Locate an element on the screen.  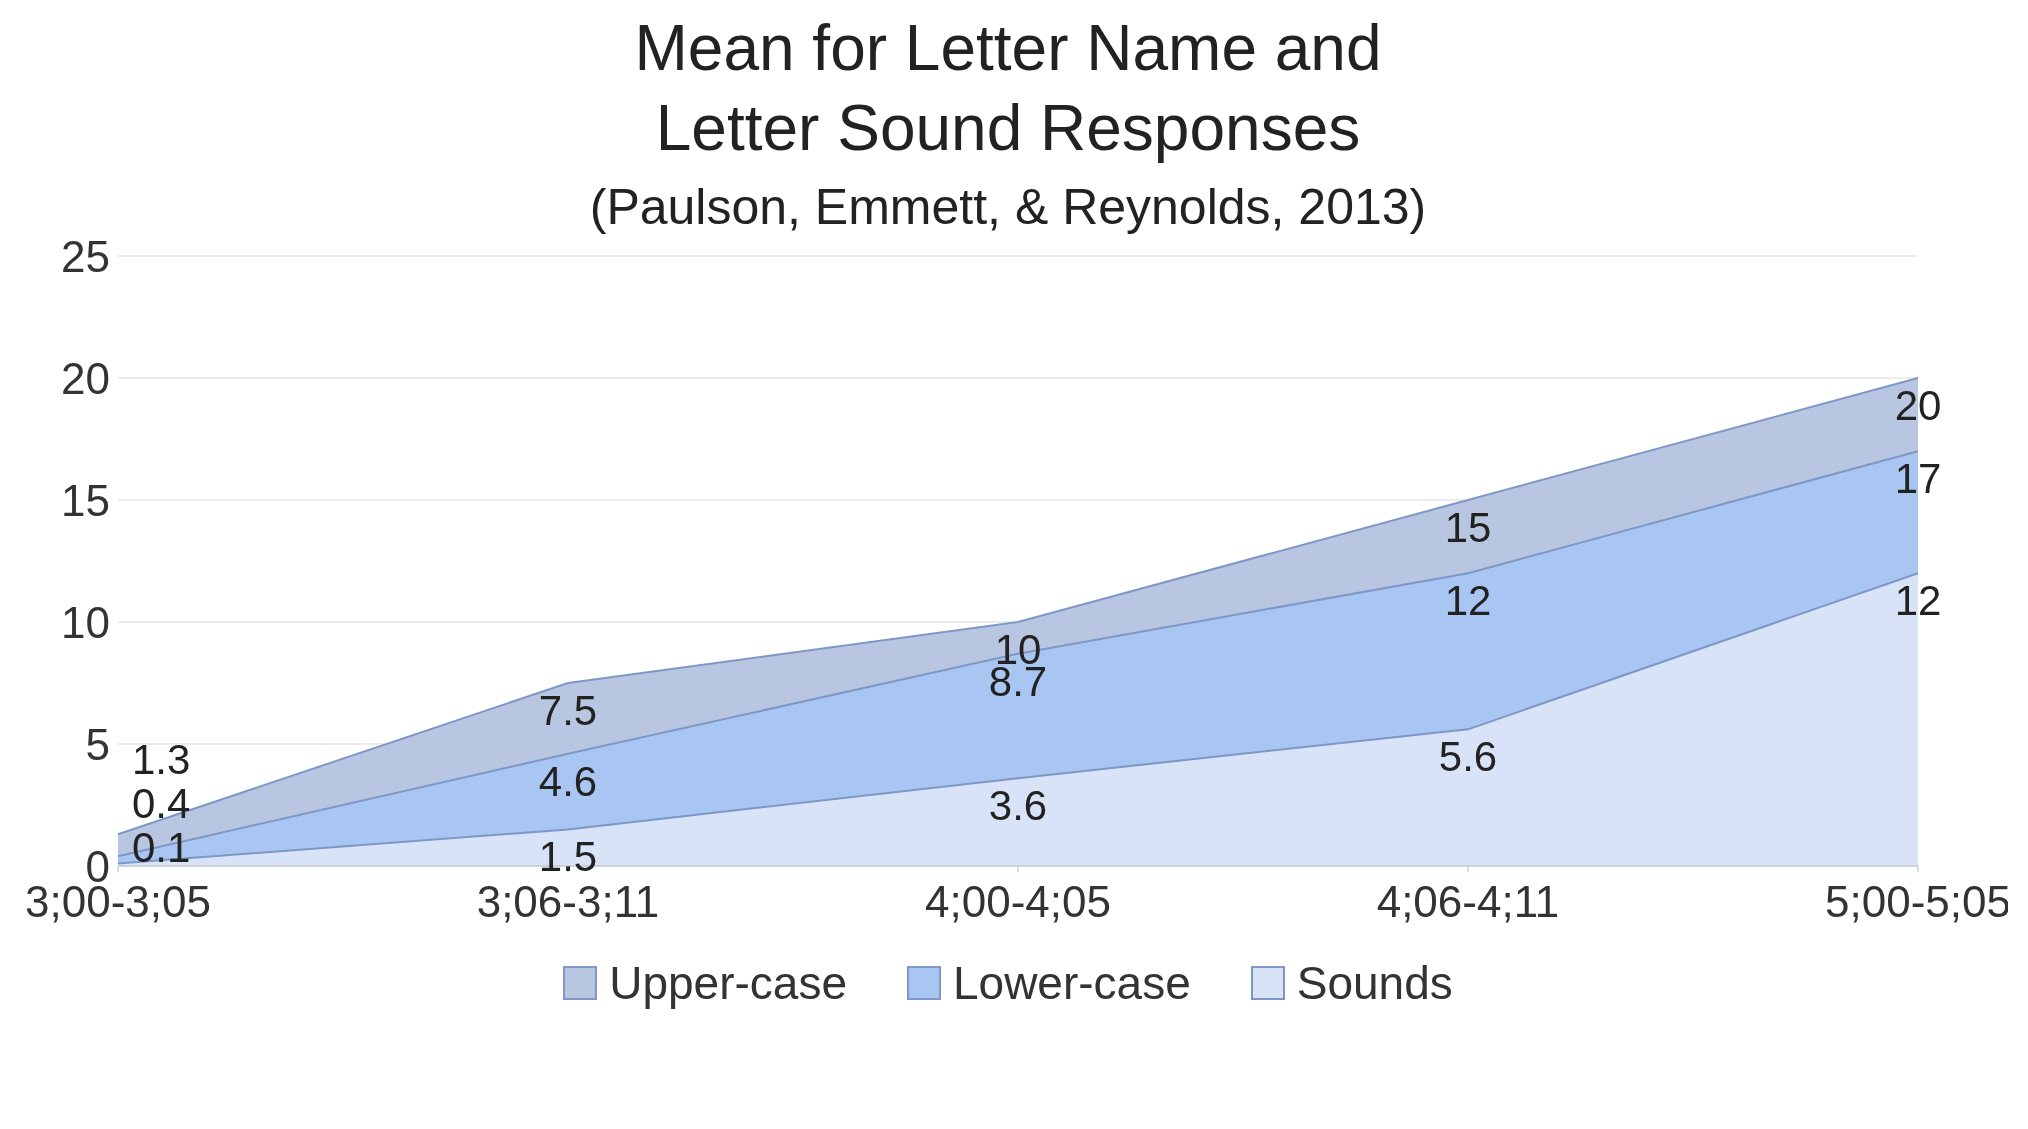
legend-label: Upper-case is located at coordinates (728, 983).